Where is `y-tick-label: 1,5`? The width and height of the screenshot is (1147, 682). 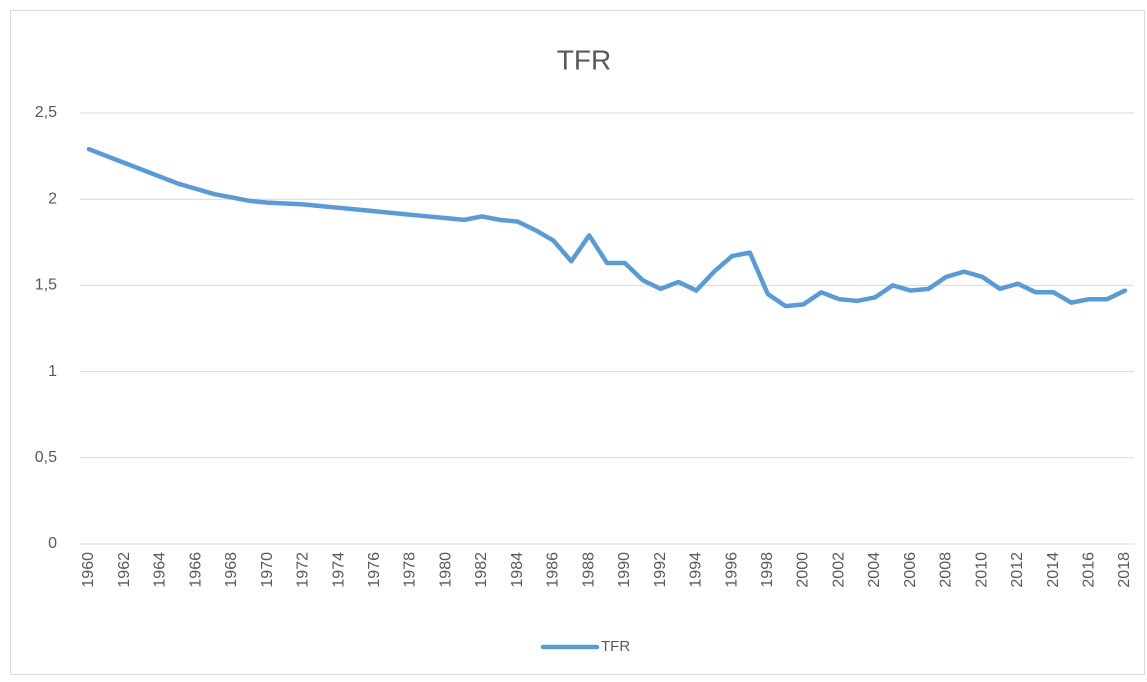
y-tick-label: 1,5 is located at coordinates (46, 285).